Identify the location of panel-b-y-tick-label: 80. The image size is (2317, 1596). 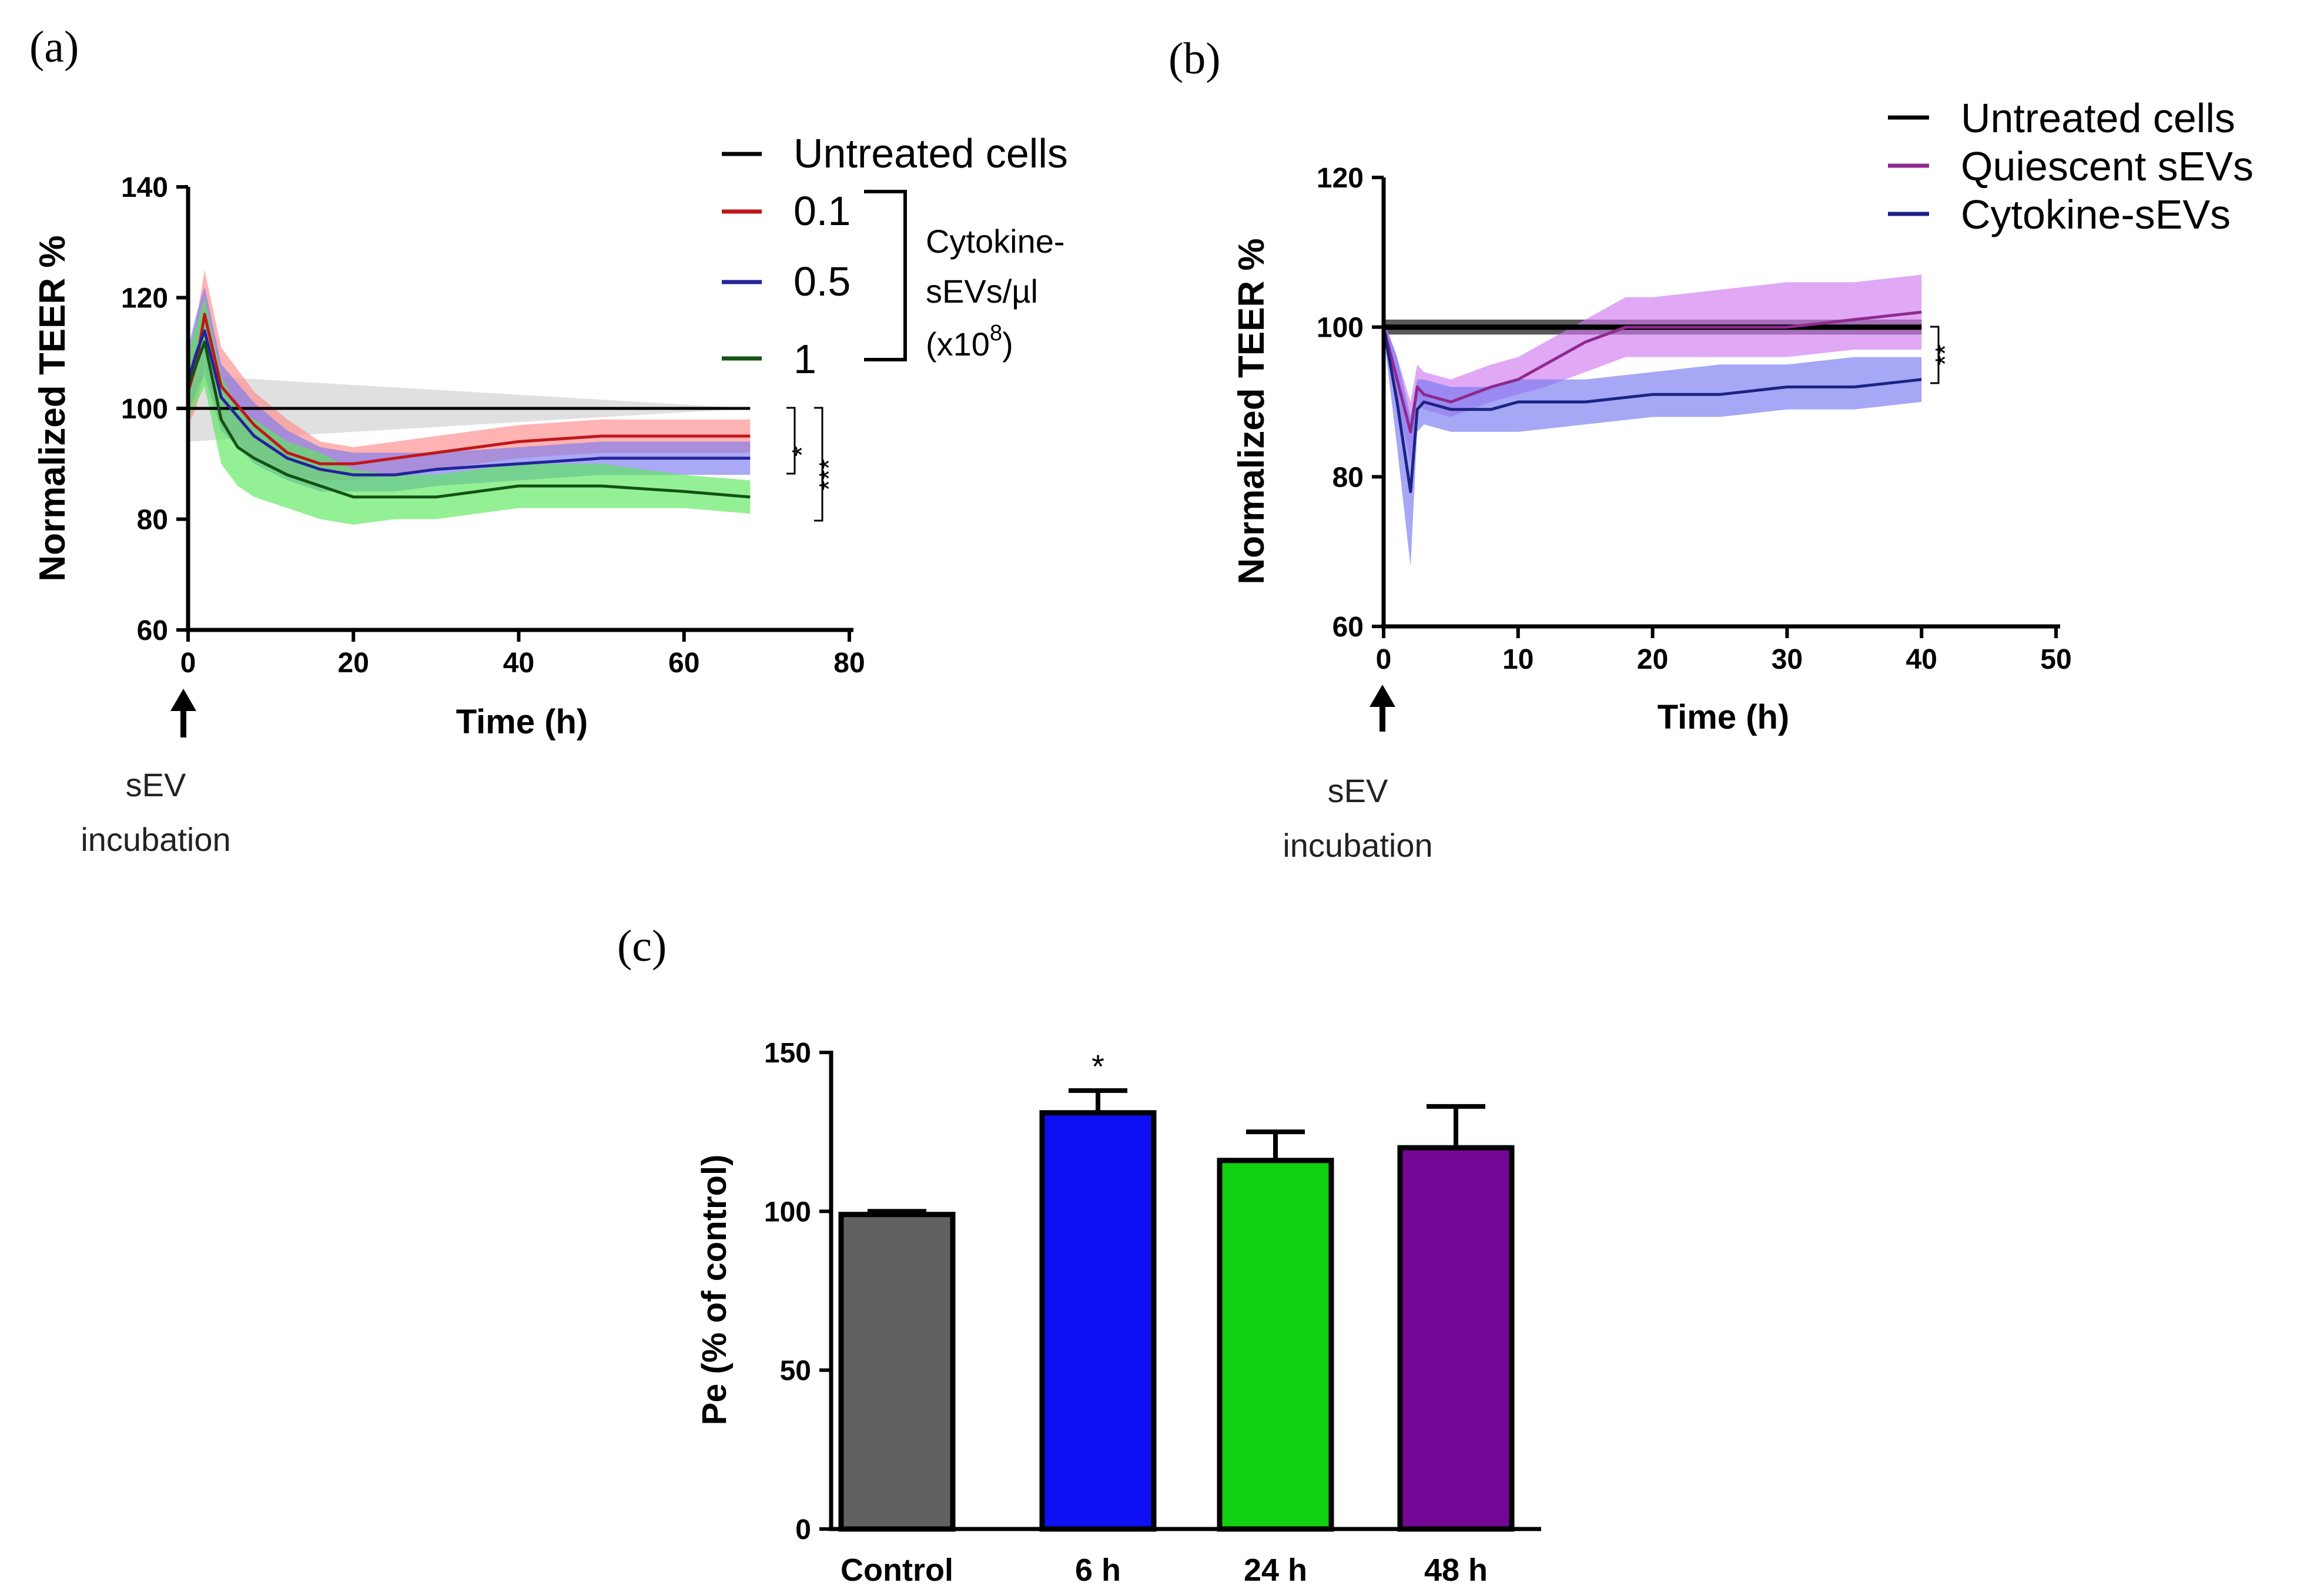
(1348, 477).